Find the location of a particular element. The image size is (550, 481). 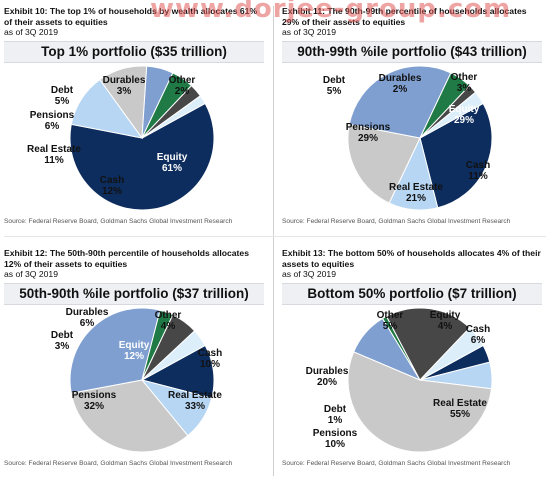

slice-label-other: Other 2% is located at coordinates (182, 86).